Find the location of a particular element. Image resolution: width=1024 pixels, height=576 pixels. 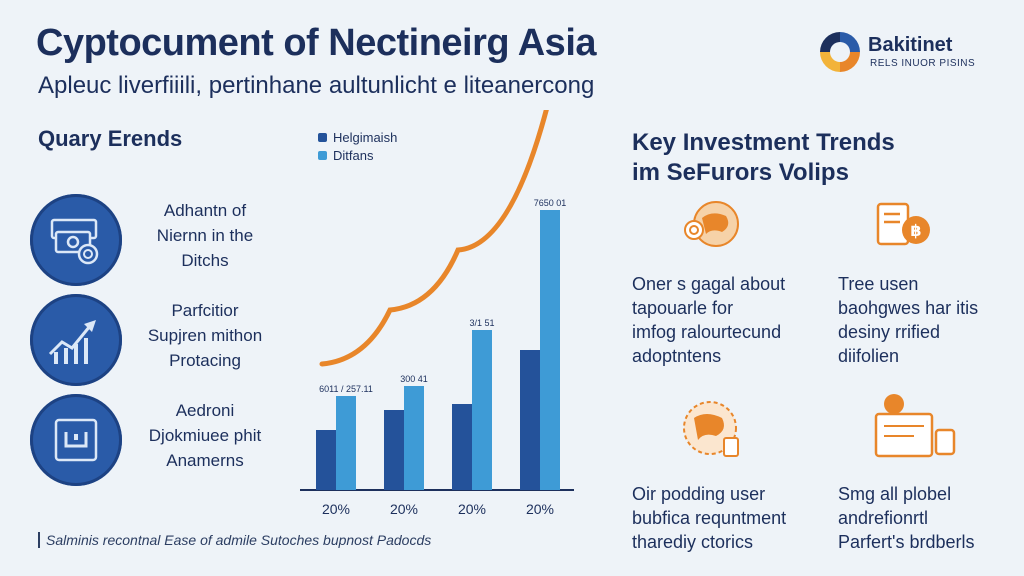

trend-arrow-line is located at coordinates (434, 238).